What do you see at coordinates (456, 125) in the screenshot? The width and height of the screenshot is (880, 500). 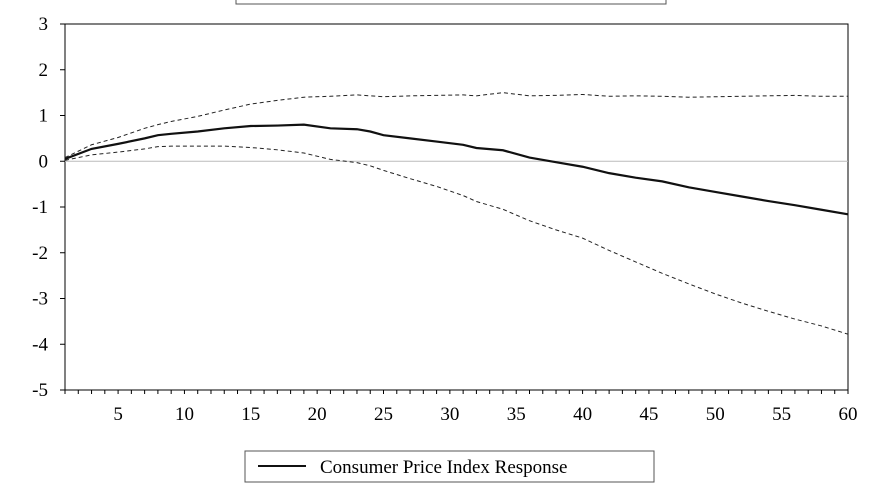 I see `upper-bound-line` at bounding box center [456, 125].